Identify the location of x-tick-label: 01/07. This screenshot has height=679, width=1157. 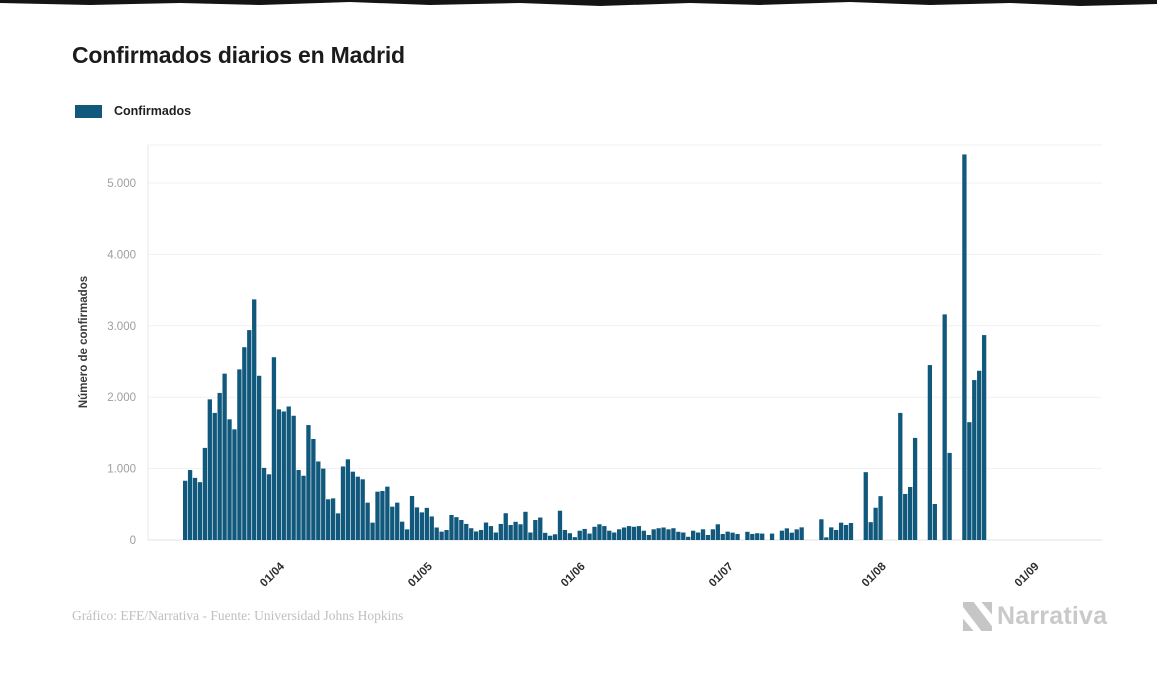
(721, 575).